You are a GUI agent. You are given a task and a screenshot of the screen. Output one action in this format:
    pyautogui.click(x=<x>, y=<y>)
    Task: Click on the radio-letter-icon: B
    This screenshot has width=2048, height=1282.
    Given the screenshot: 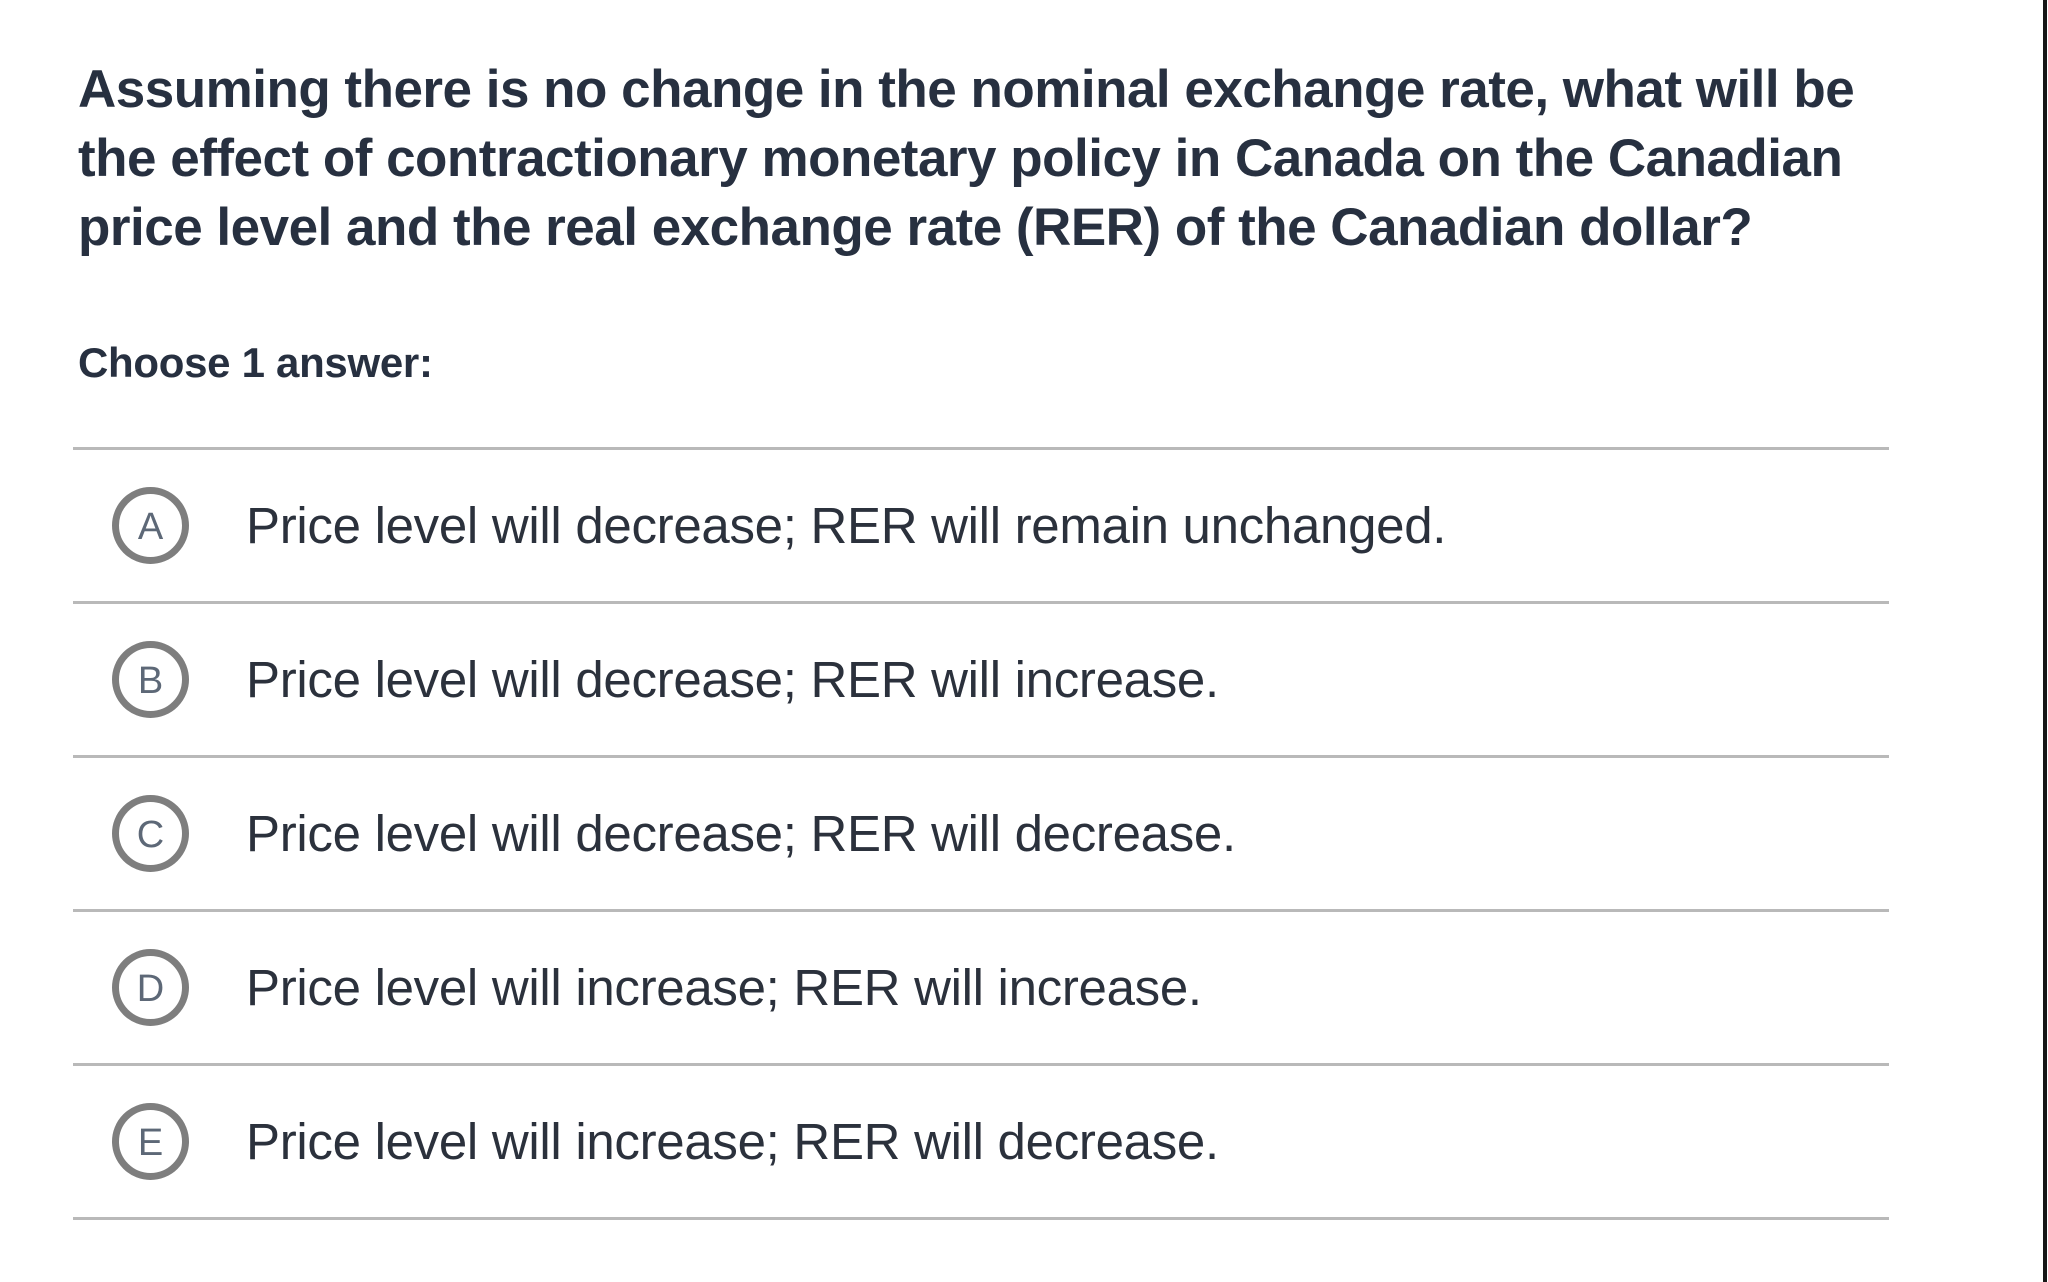 What is the action you would take?
    pyautogui.click(x=150, y=679)
    